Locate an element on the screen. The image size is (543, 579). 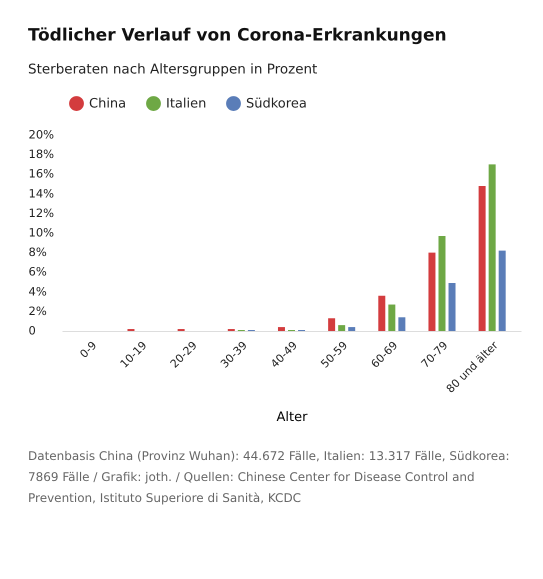
y-tick-label: 20% is located at coordinates (41, 135).